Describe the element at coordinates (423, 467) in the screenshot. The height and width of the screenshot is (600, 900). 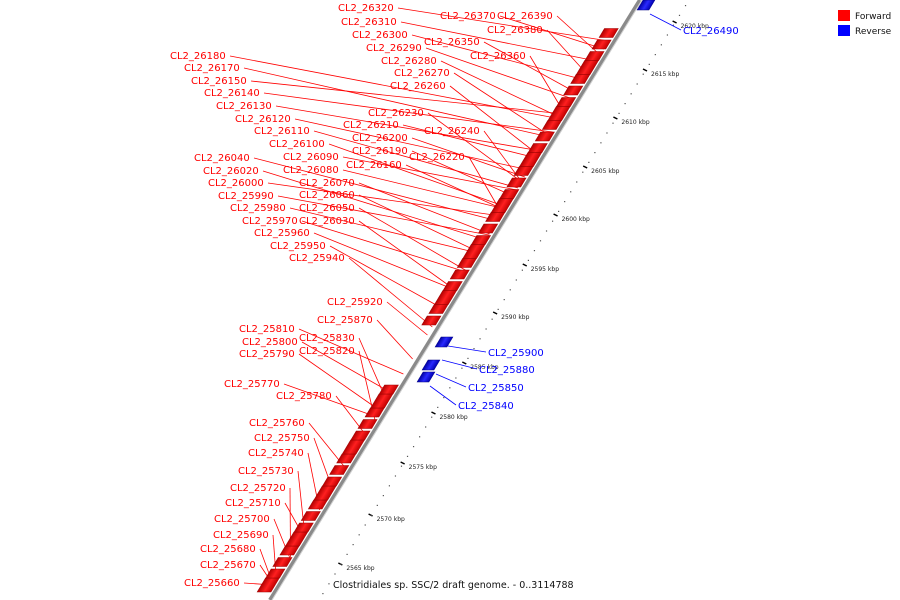
I see `scale-tick-label: 2575 kbp` at that location.